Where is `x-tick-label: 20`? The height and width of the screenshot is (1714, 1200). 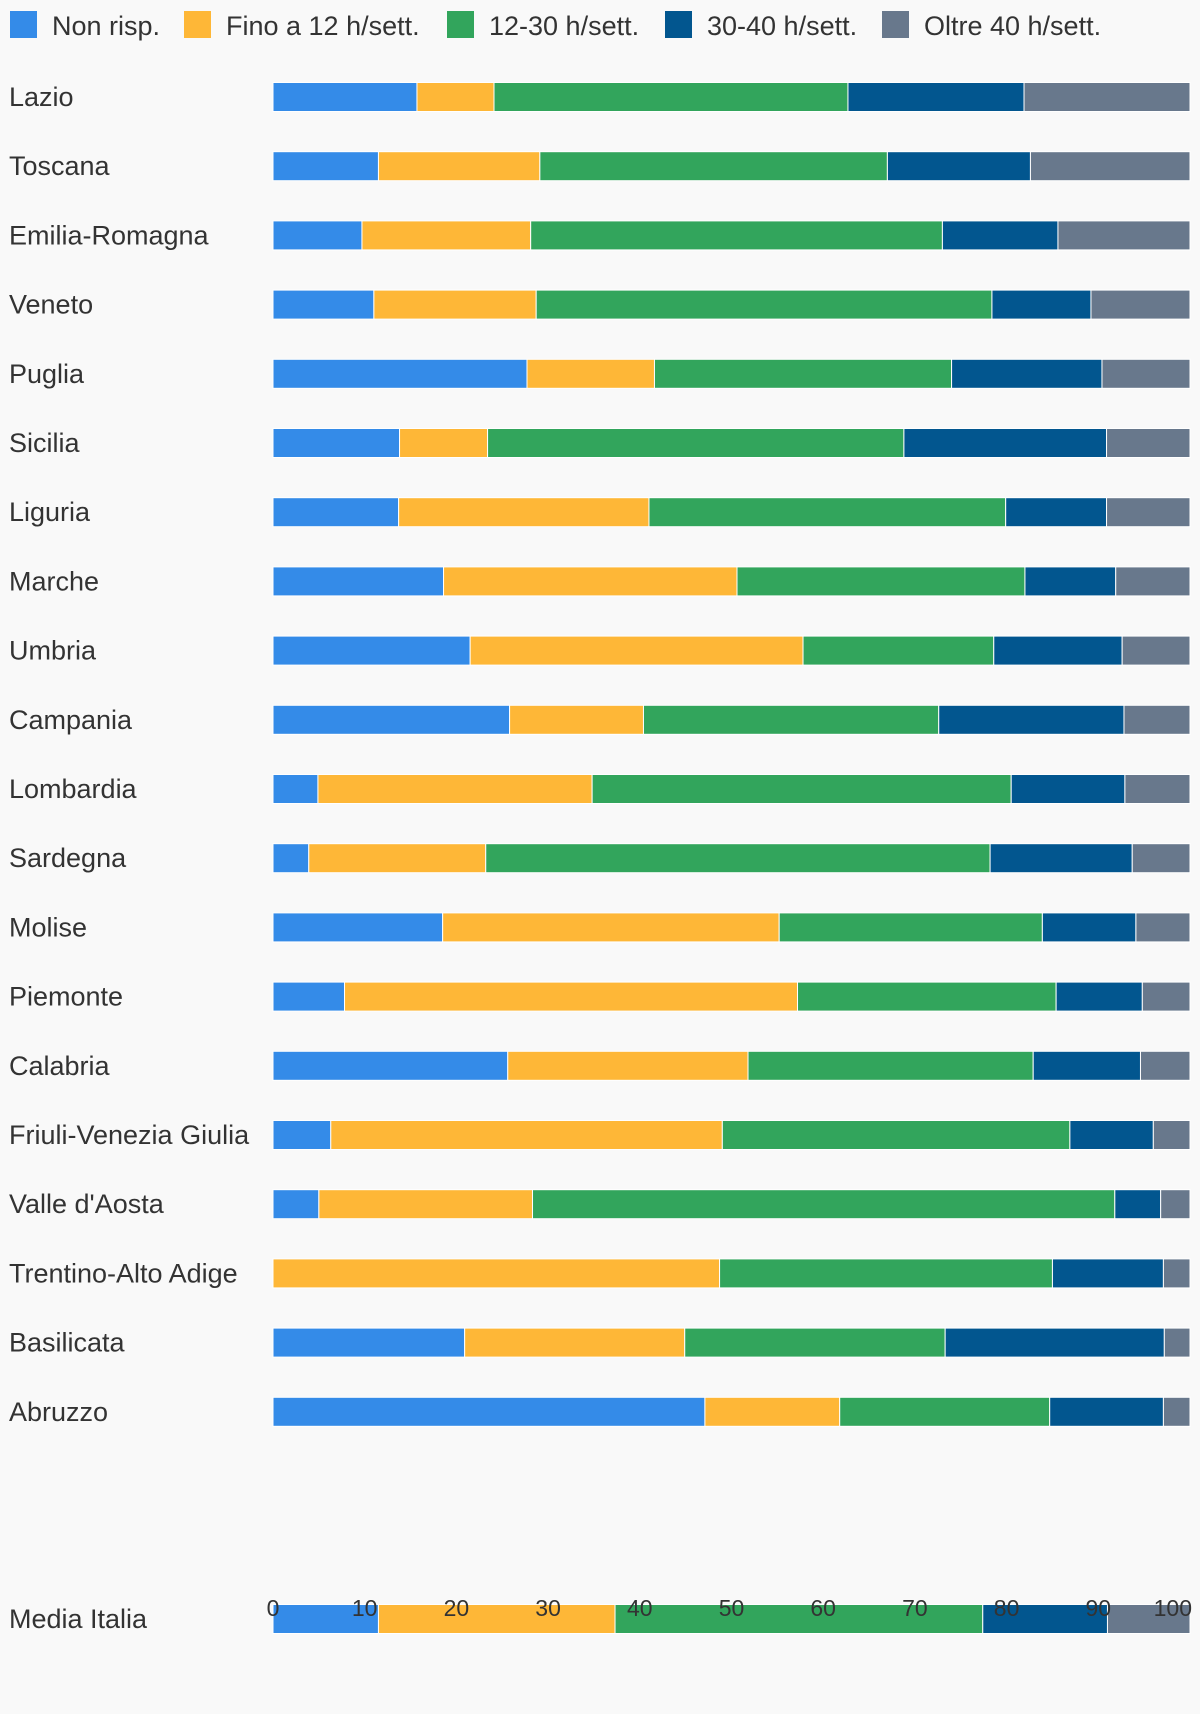 x-tick-label: 20 is located at coordinates (457, 1608).